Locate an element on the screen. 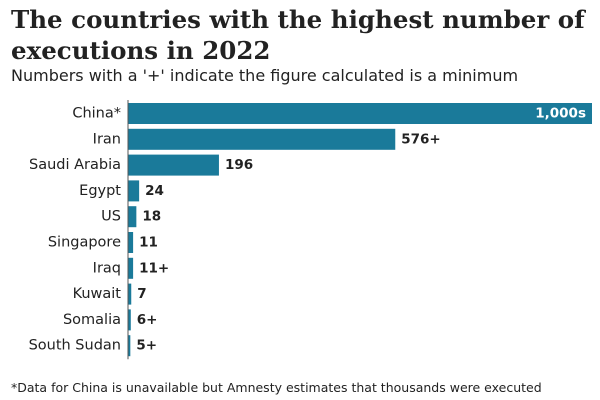 The height and width of the screenshot is (400, 600). category-label: South Sudan is located at coordinates (75, 346).